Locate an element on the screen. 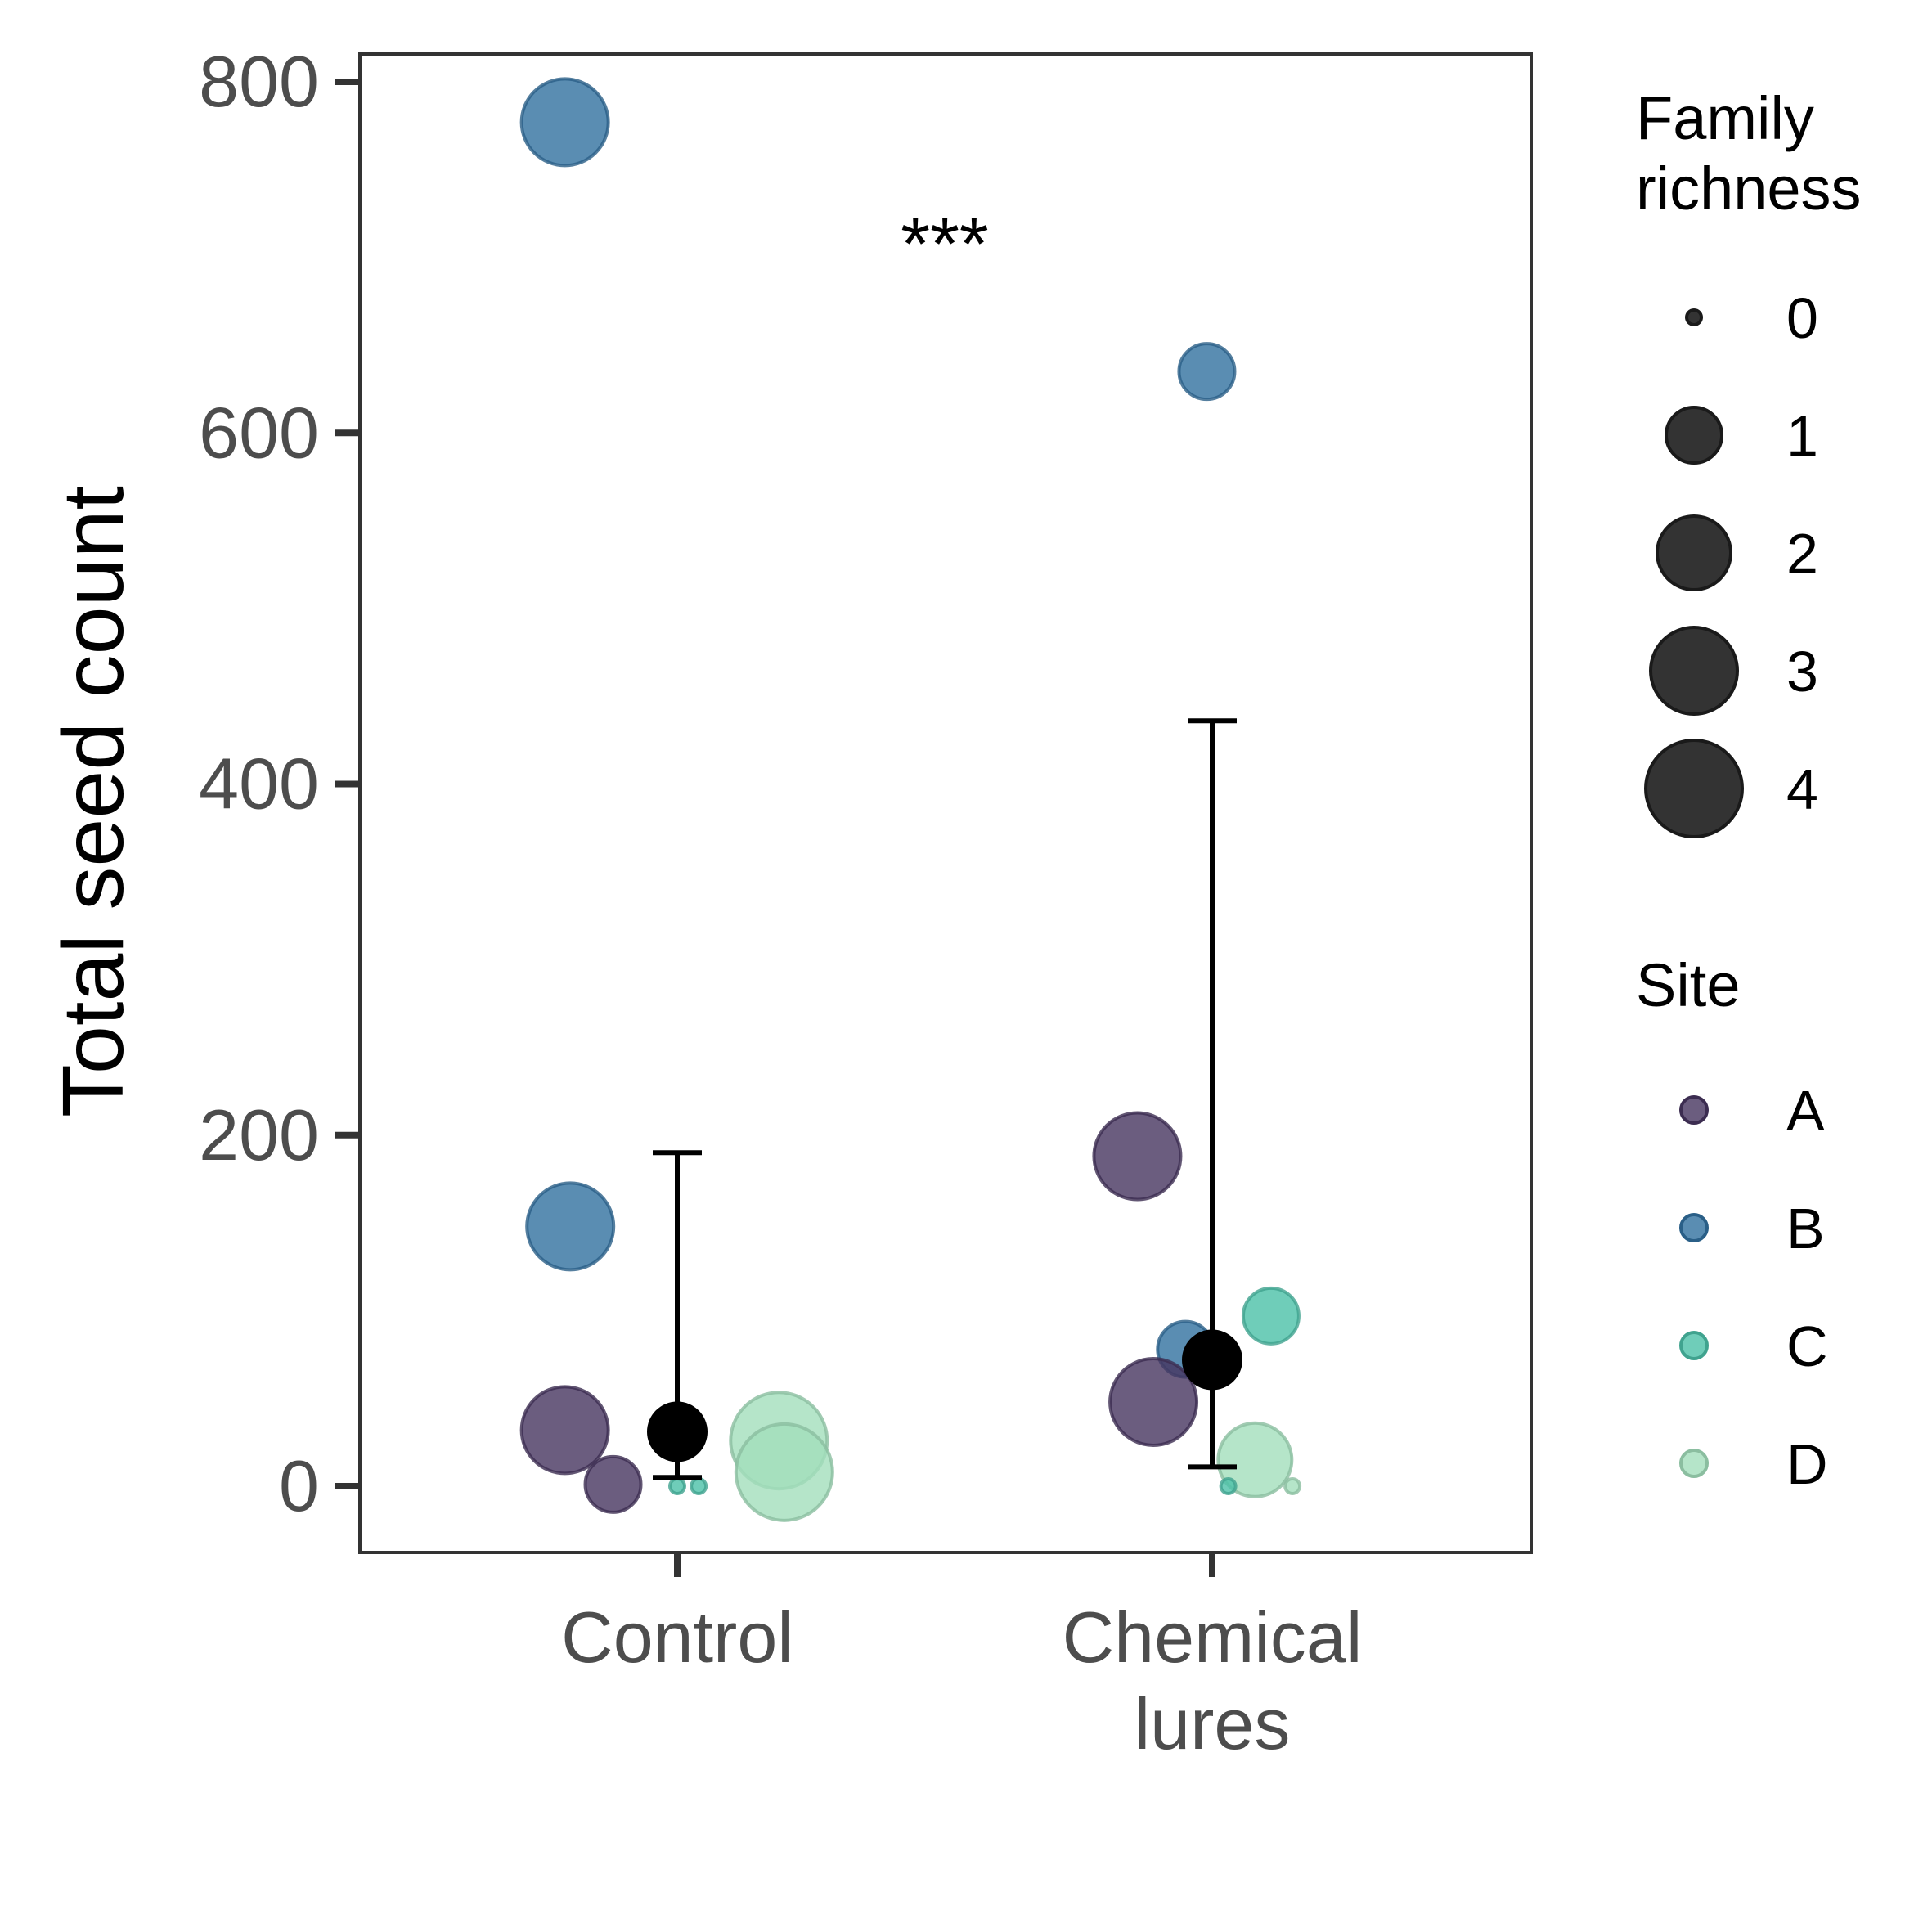 The width and height of the screenshot is (1932, 1932). y-axis: 0 200 400 600 800 is located at coordinates (279, 783).